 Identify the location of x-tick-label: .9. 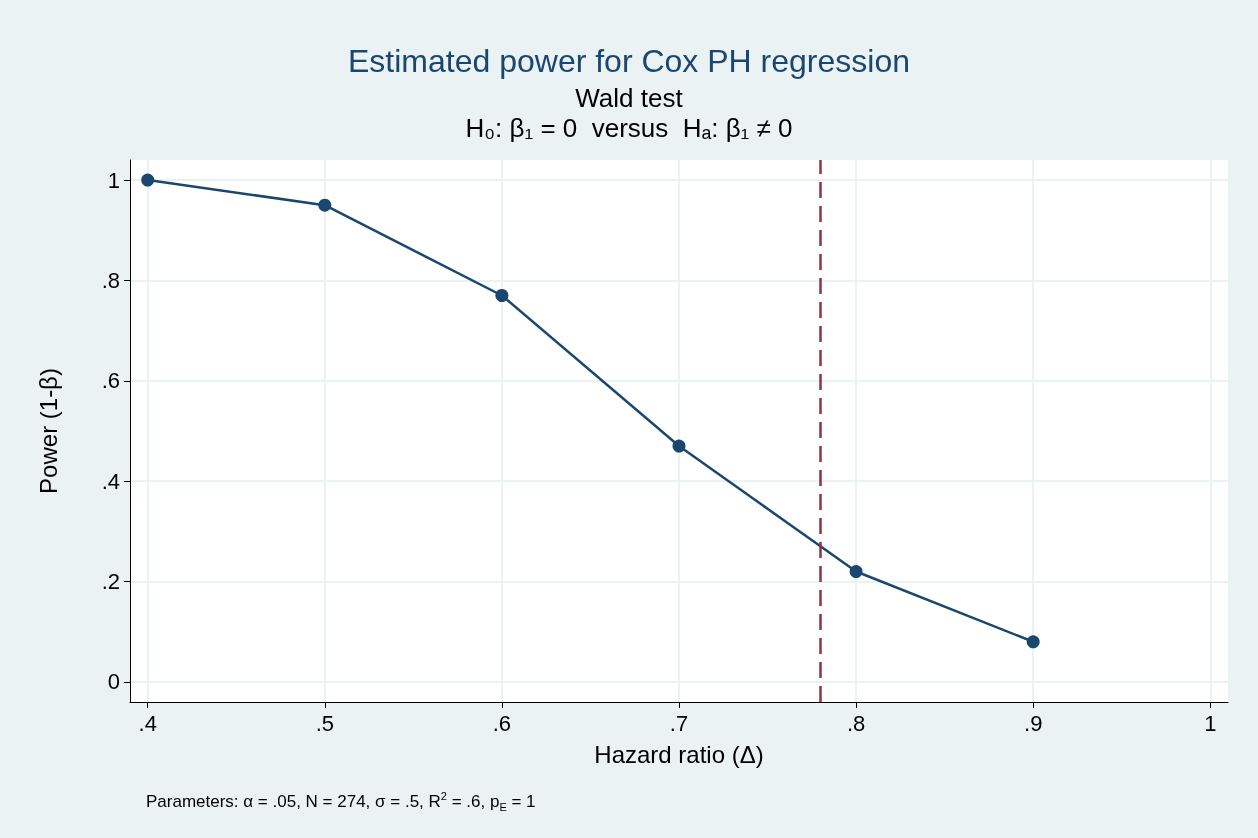
(1033, 723).